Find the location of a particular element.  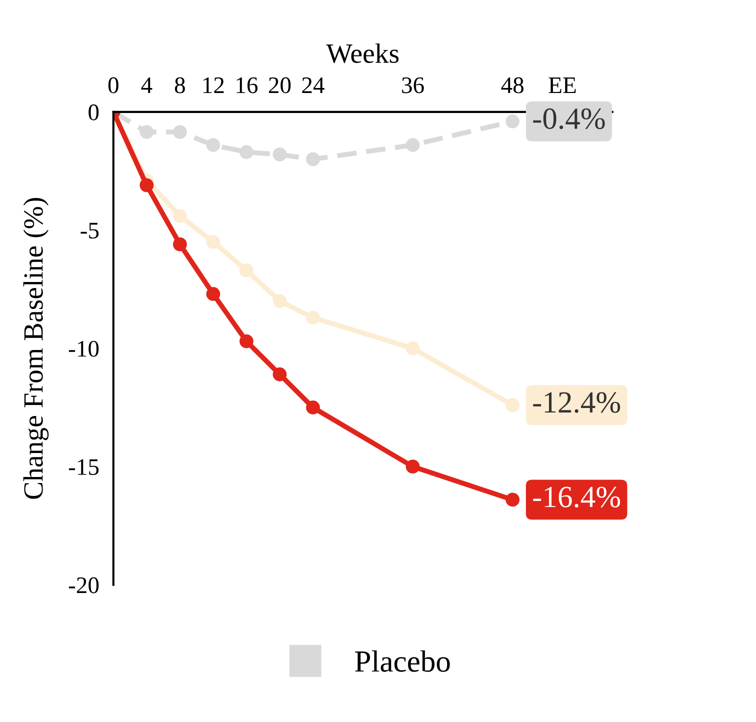

x-tick-label: 8 is located at coordinates (179, 85).